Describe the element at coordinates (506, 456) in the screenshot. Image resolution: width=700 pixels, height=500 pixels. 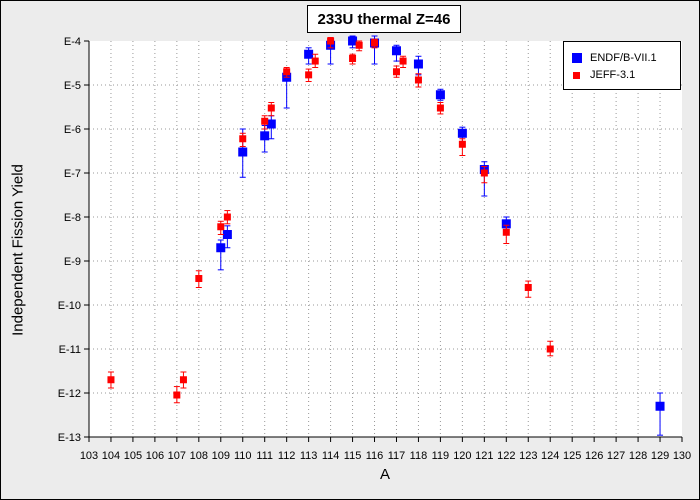
I see `x-tick-label: 122` at that location.